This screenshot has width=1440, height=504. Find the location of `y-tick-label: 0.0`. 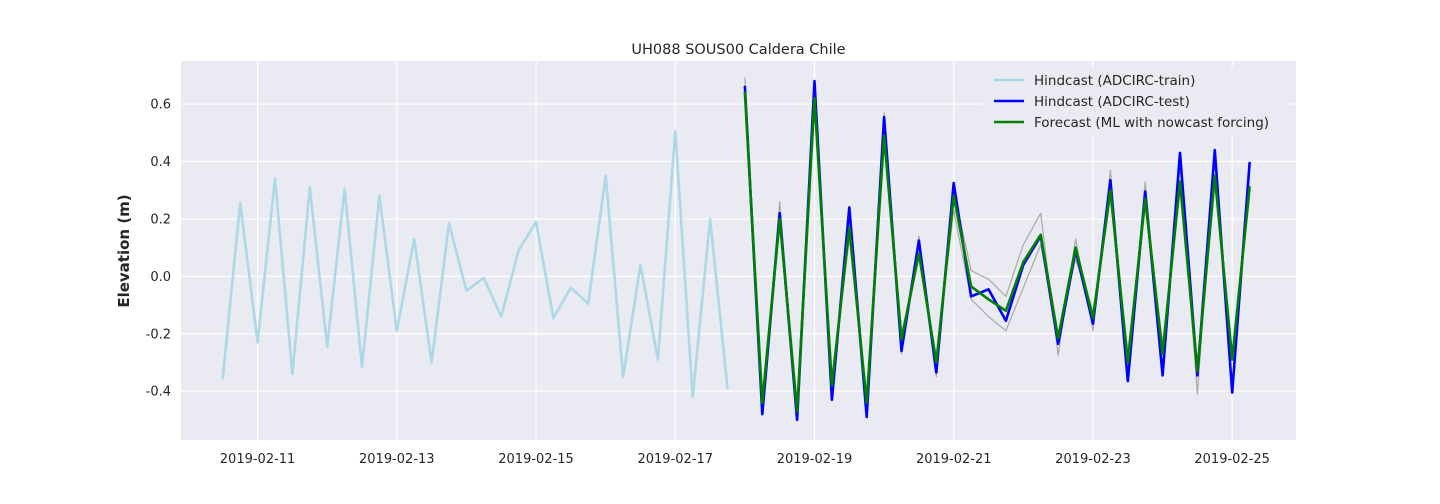

y-tick-label: 0.0 is located at coordinates (160, 277).